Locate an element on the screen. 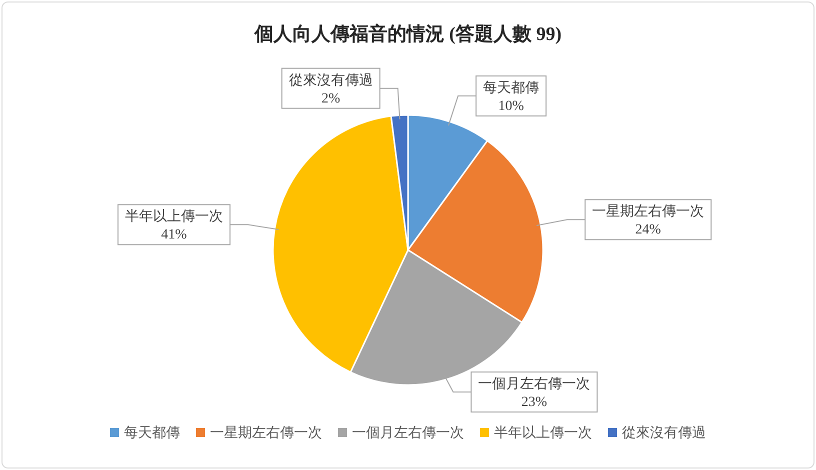 The image size is (816, 470). legend-label: 每天都傳 is located at coordinates (152, 433).